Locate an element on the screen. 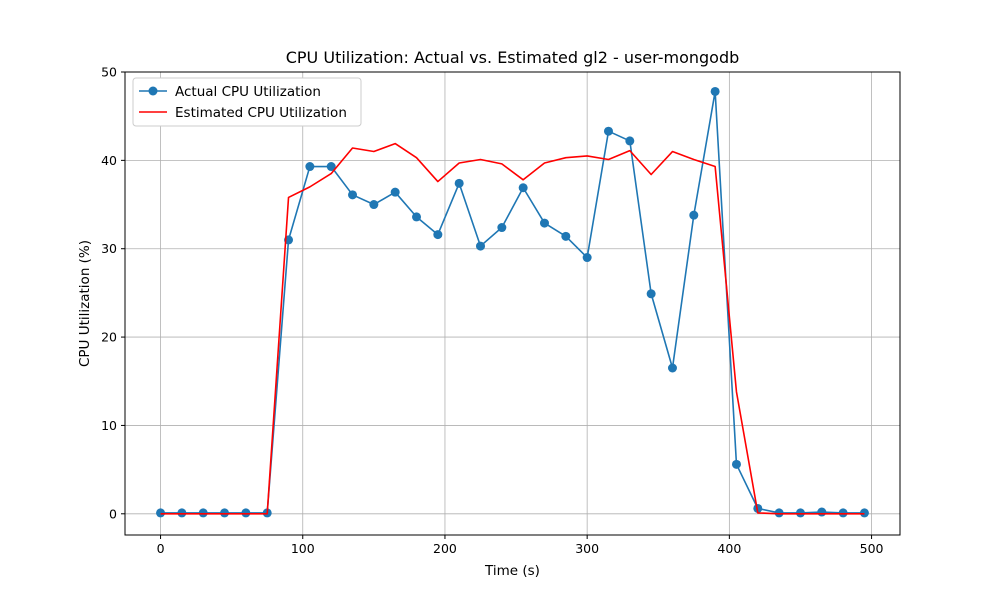 This screenshot has width=1000, height=600. legend-marker-actual is located at coordinates (153, 91).